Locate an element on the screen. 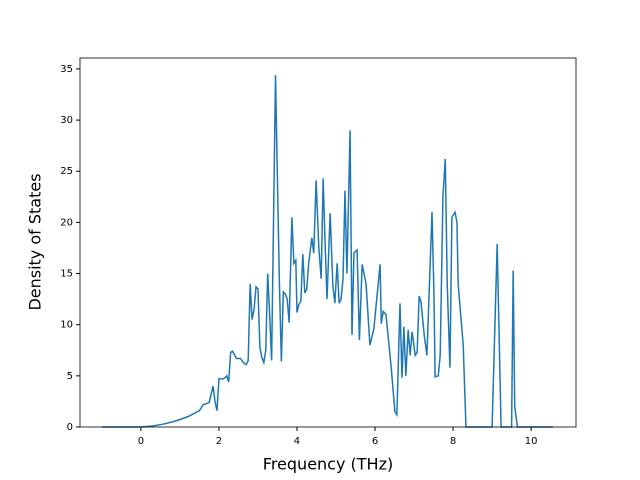 Image resolution: width=640 pixels, height=480 pixels. y-axis-label: Density of States is located at coordinates (35, 241).